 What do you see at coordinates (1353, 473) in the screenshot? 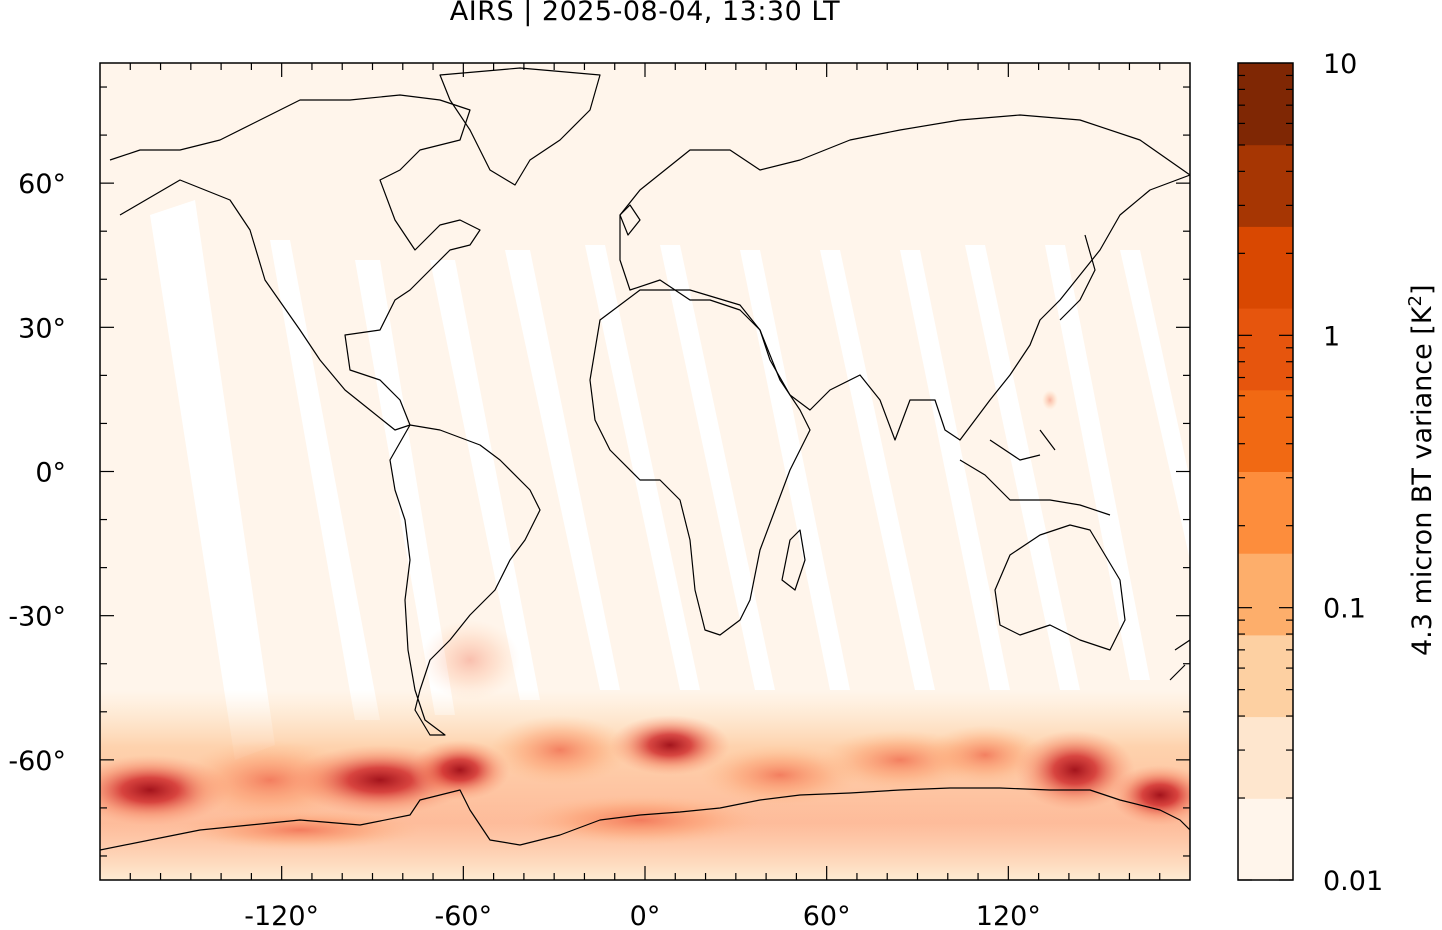
I see `colorbar-tick-labels: 10 1 0.1 0.01` at bounding box center [1353, 473].